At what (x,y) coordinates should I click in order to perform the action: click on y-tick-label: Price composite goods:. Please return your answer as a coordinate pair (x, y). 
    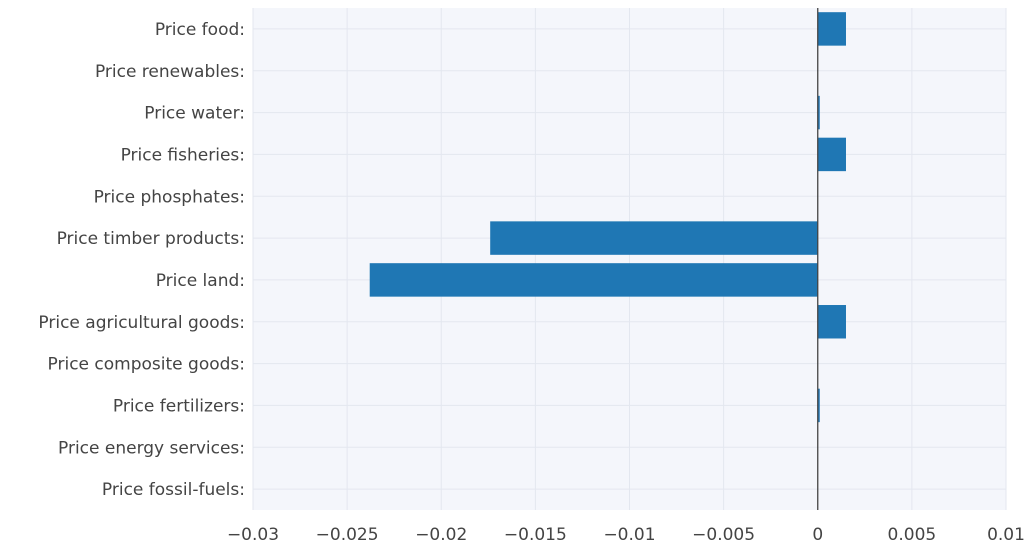
    Looking at the image, I should click on (146, 365).